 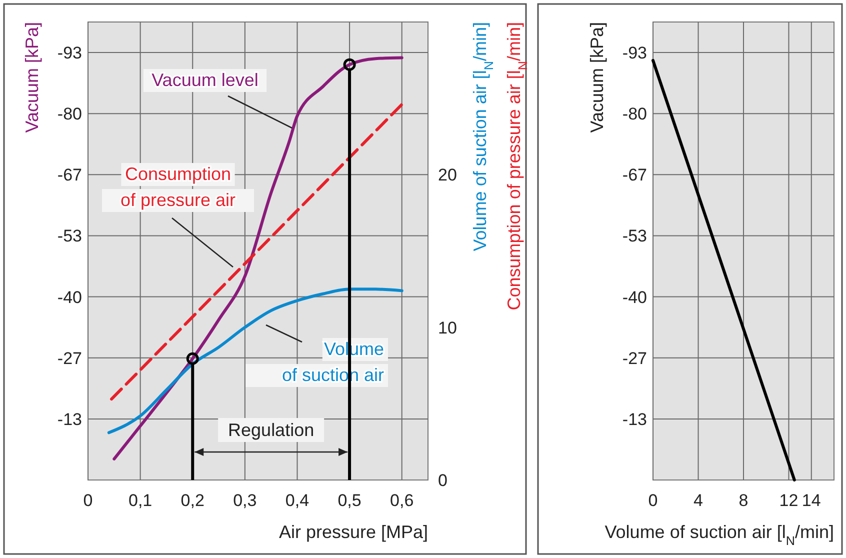 I want to click on x-tick-label: 0,1, so click(x=140, y=500).